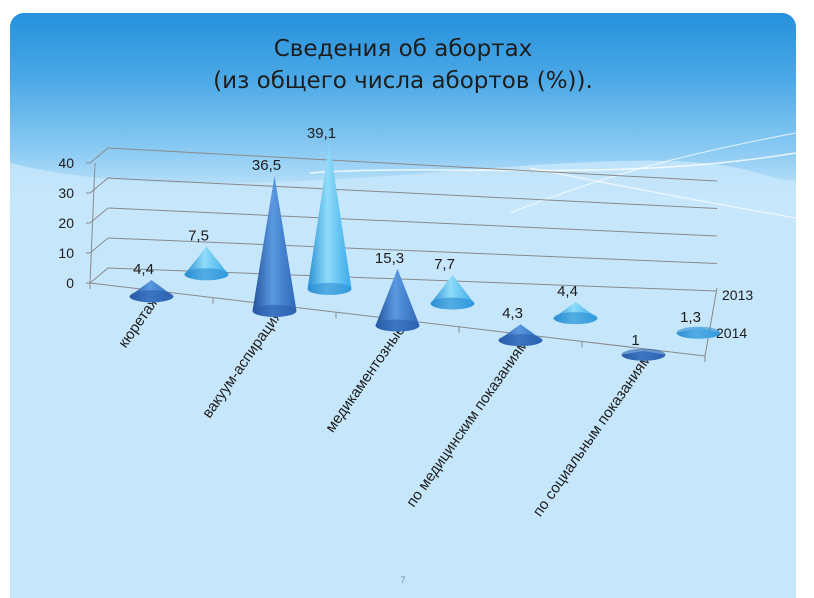 This screenshot has width=814, height=598. What do you see at coordinates (592, 435) in the screenshot?
I see `category-label: по социальным показаниям` at bounding box center [592, 435].